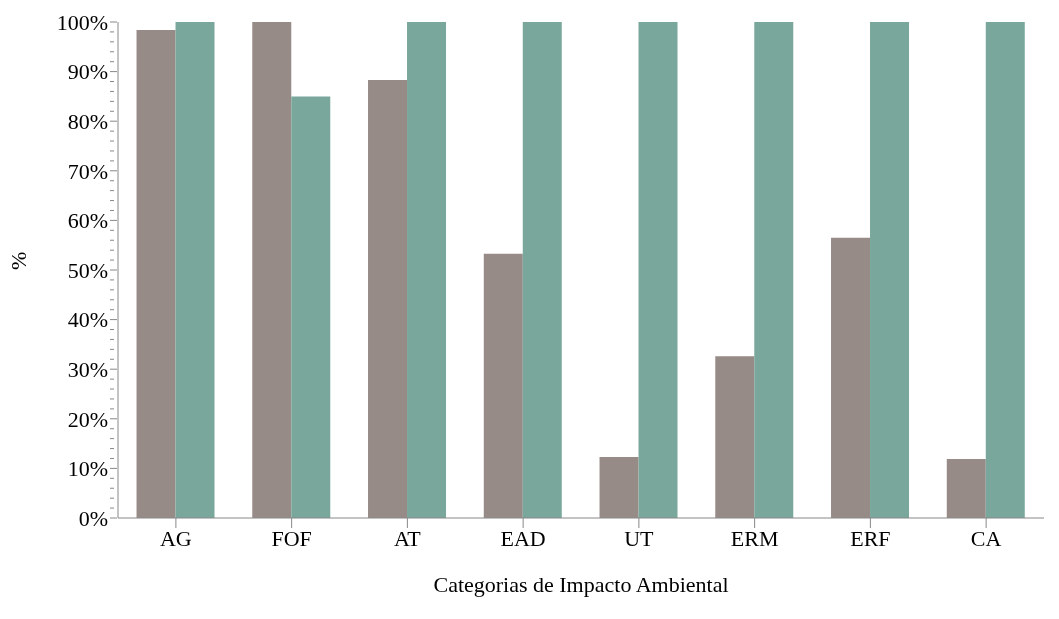 The width and height of the screenshot is (1059, 619). What do you see at coordinates (986, 538) in the screenshot?
I see `x-tick-label: CA` at bounding box center [986, 538].